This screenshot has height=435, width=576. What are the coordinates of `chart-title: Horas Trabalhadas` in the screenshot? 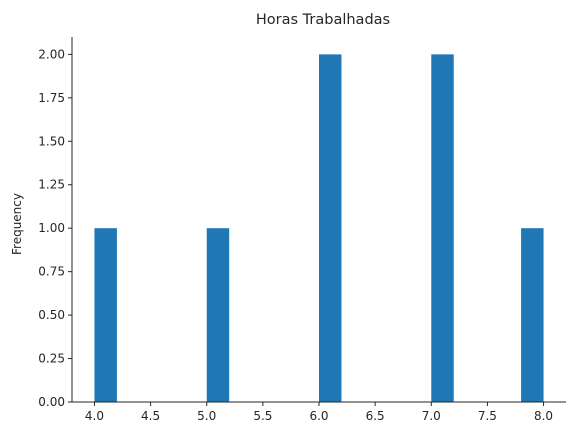 It's located at (323, 20).